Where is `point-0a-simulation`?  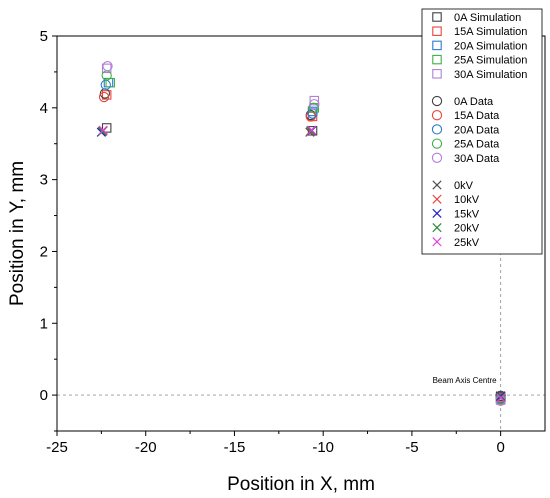 point-0a-simulation is located at coordinates (106, 128).